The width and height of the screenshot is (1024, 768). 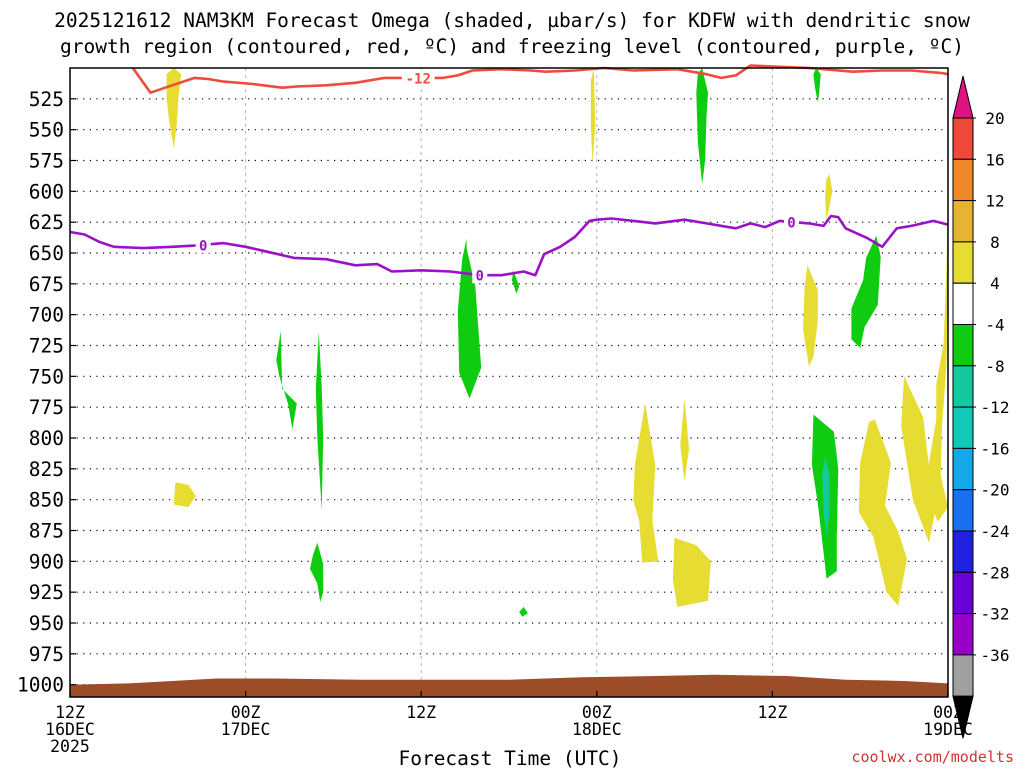 I want to click on colorbar-low-triangle, so click(x=963, y=717).